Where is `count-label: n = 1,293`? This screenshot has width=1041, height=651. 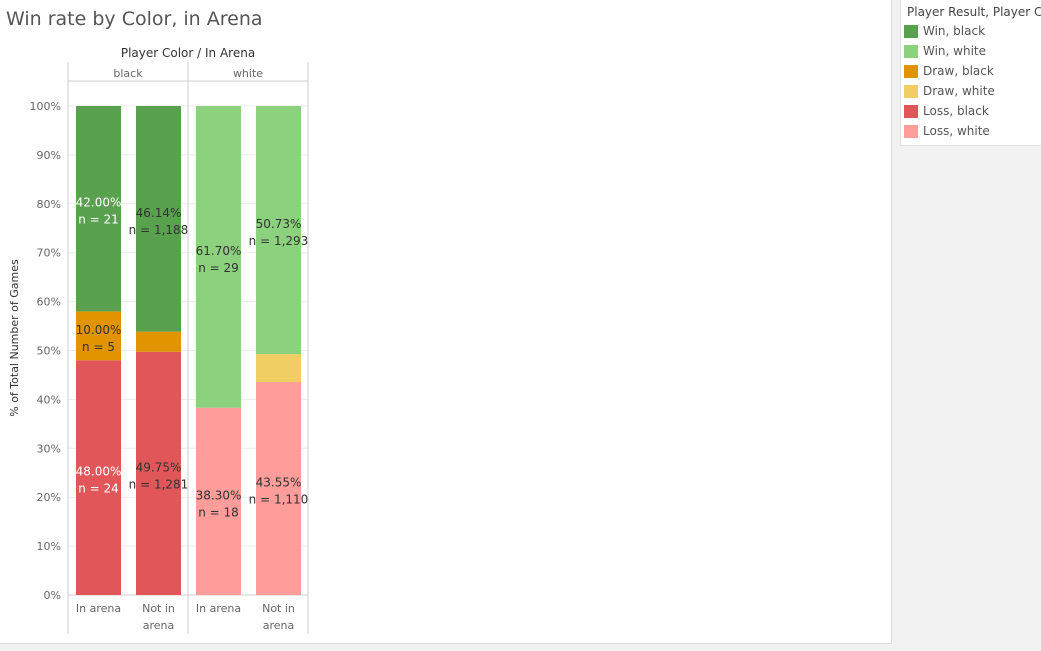
count-label: n = 1,293 is located at coordinates (279, 241).